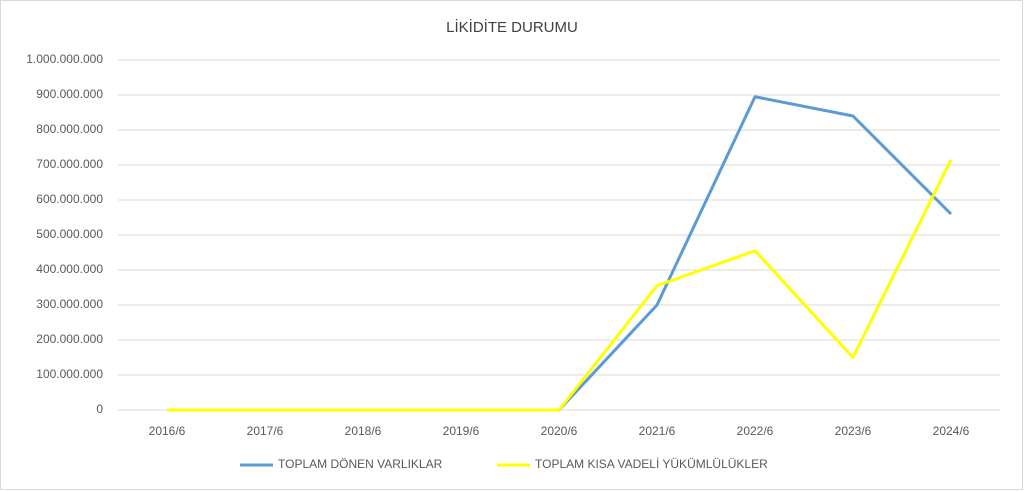 The height and width of the screenshot is (491, 1024). Describe the element at coordinates (69, 94) in the screenshot. I see `y-tick-label: 900.000.000` at that location.